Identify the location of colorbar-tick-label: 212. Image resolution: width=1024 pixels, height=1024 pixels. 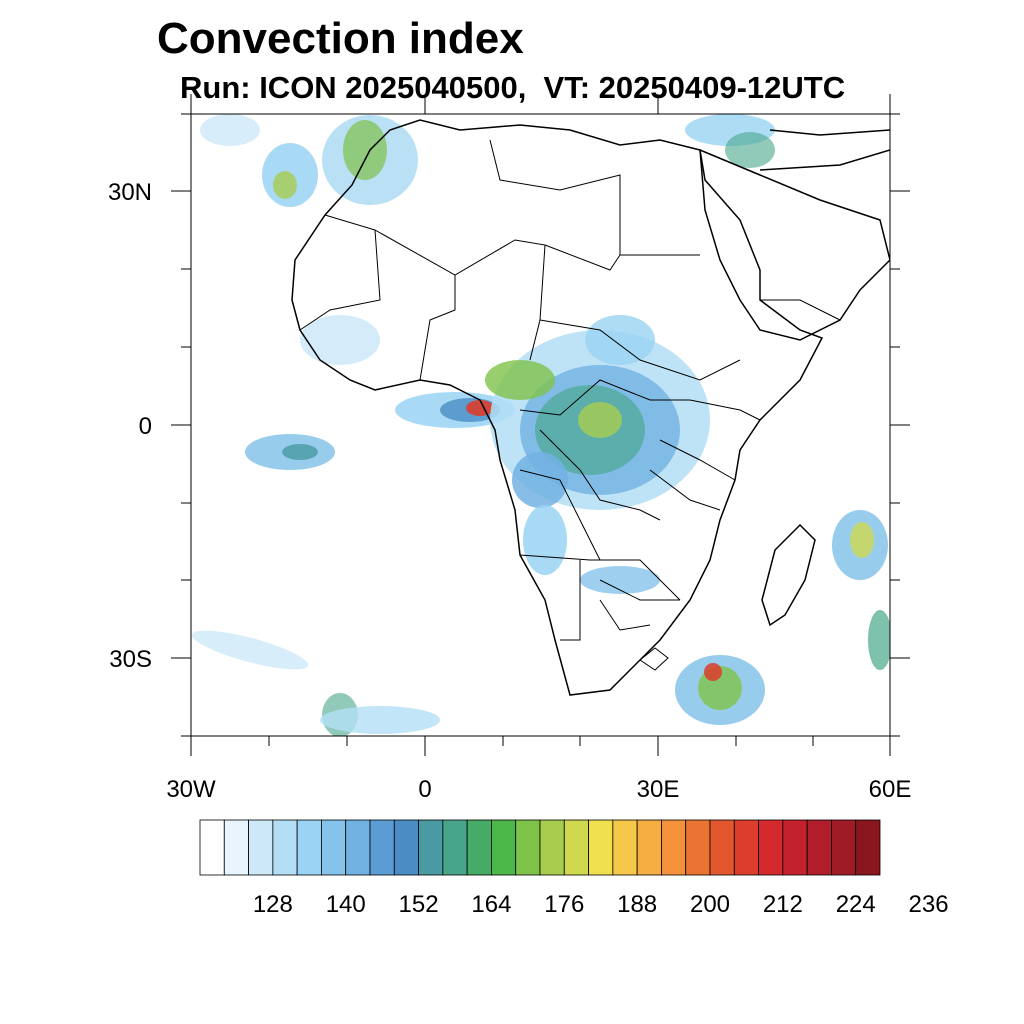
(783, 904).